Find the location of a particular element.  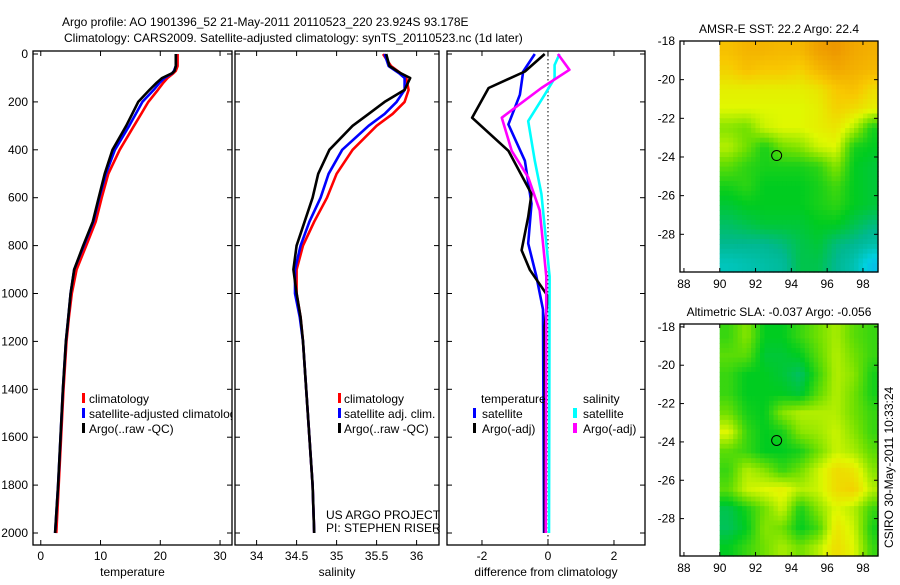

lon-tick-label: 94 is located at coordinates (792, 284).